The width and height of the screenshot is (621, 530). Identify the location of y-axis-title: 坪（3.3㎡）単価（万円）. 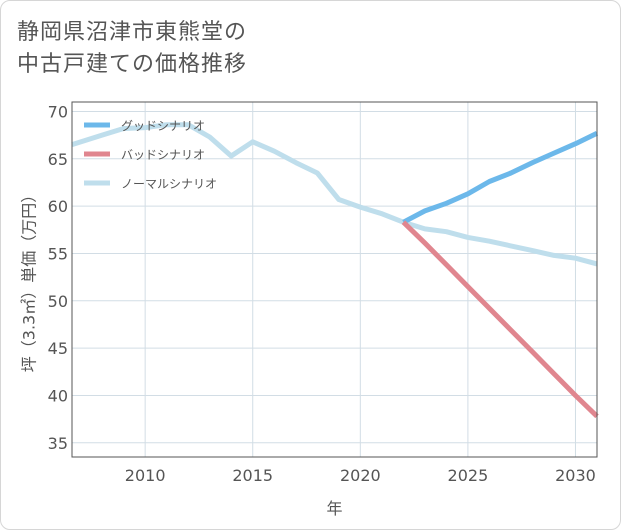
(29, 279).